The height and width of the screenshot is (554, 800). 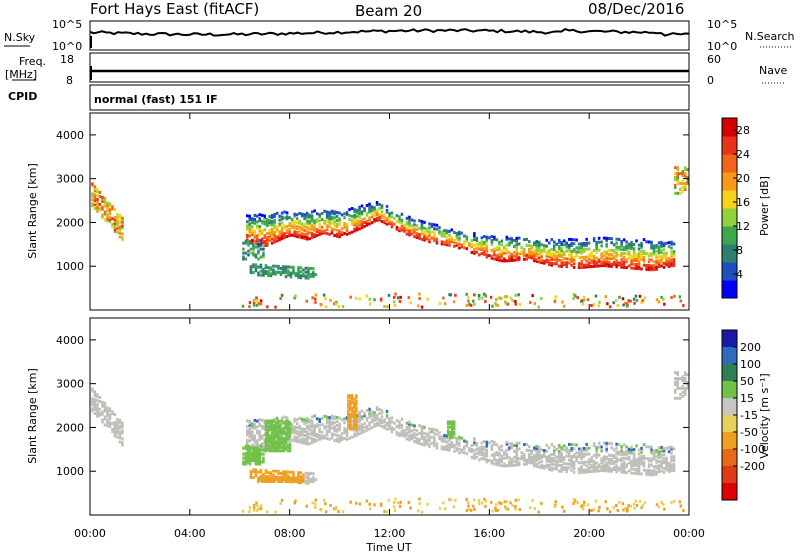 I want to click on nsky-trace, so click(x=389, y=37).